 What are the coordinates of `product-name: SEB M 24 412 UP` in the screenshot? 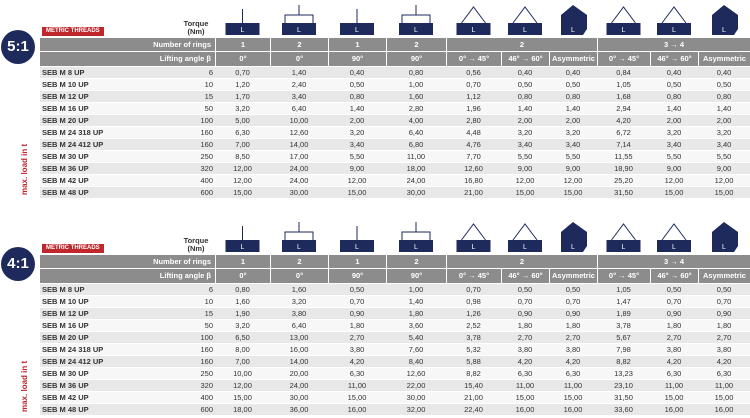 It's located at (73, 361).